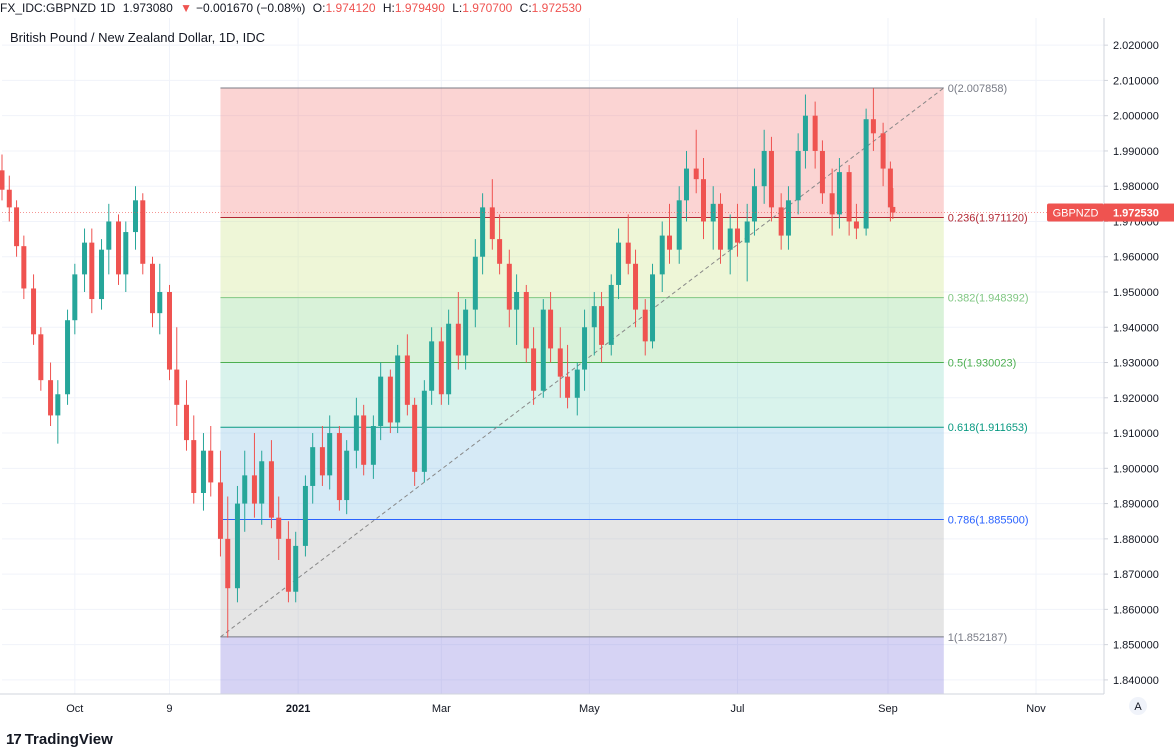  I want to click on tradingview-logo: 17 TradingView, so click(59, 739).